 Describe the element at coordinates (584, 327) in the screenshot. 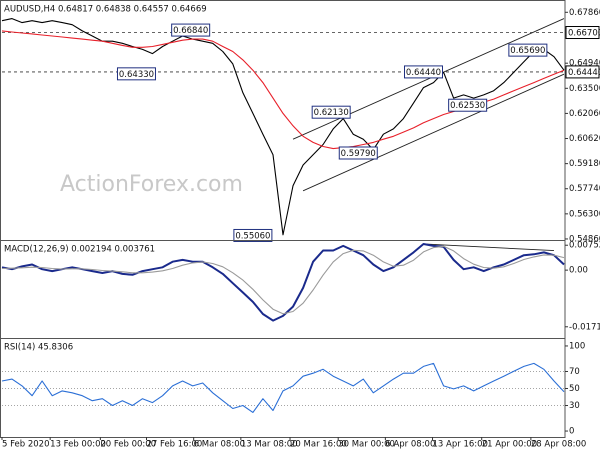

I see `y-tick-label: -0.017112` at that location.